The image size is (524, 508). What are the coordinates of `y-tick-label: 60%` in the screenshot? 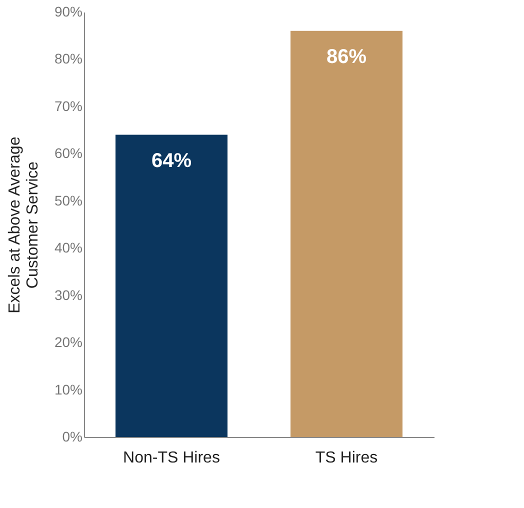 It's located at (68, 153).